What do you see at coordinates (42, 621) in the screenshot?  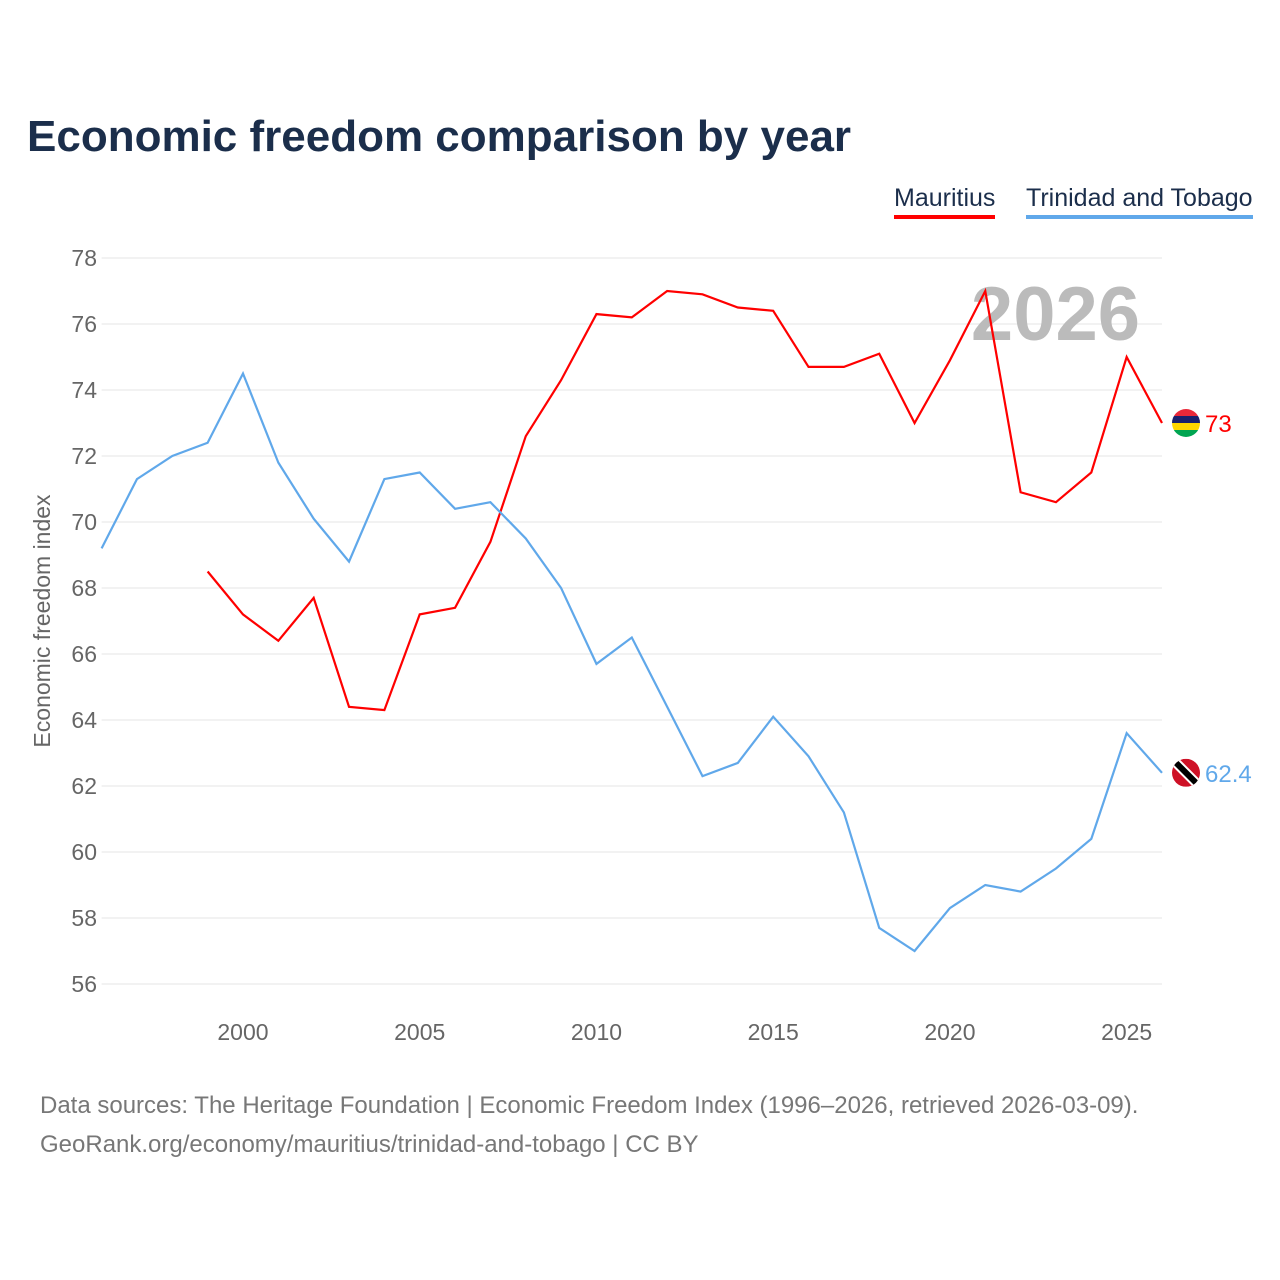 I see `y-axis-label: Economic freedom index` at bounding box center [42, 621].